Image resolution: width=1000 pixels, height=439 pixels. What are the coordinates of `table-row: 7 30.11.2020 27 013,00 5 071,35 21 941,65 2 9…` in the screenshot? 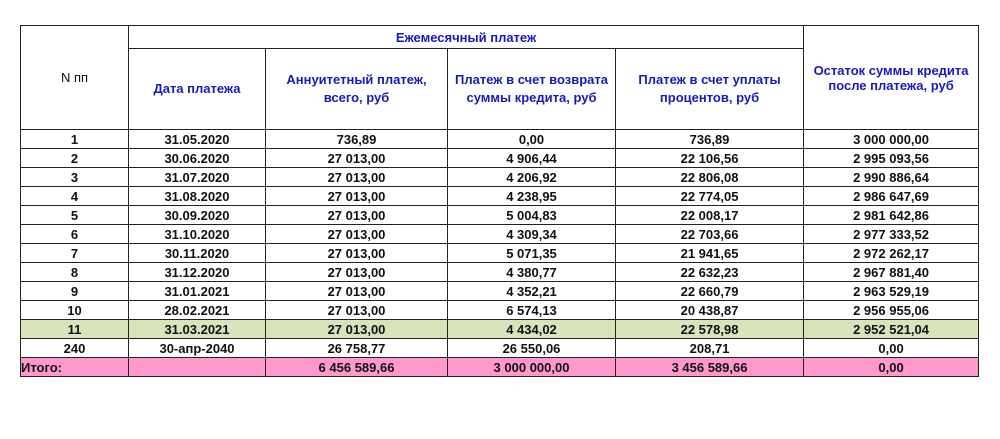 It's located at (500, 253).